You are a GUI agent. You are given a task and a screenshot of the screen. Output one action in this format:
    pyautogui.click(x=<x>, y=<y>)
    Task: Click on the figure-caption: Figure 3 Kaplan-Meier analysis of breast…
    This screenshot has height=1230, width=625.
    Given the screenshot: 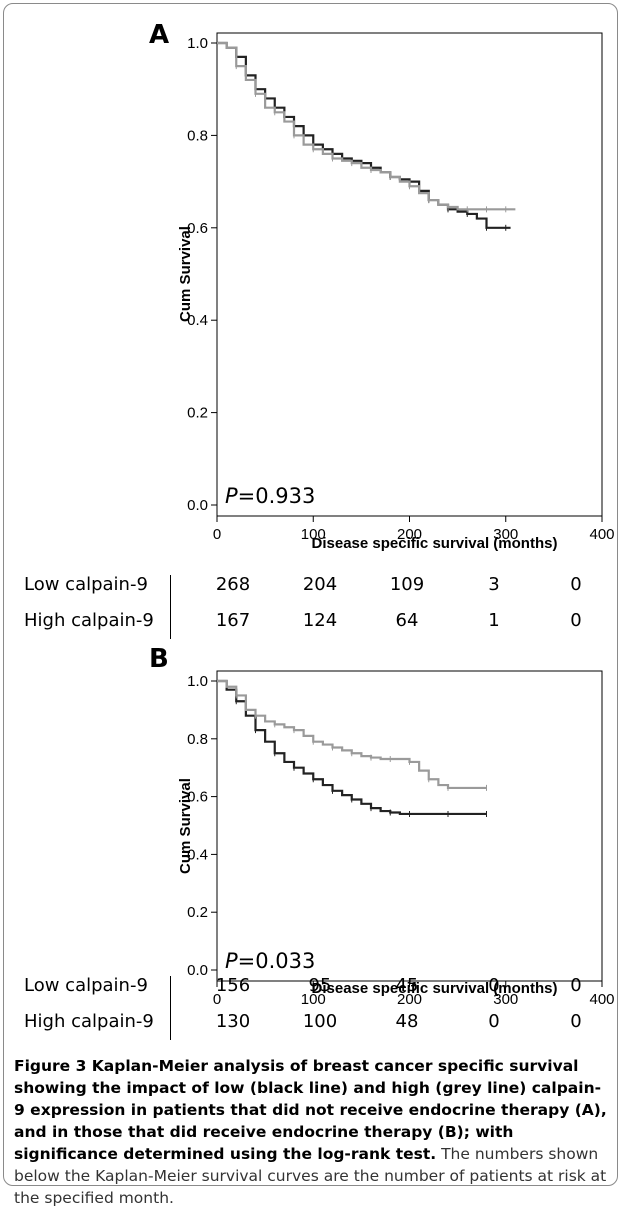 What is the action you would take?
    pyautogui.click(x=312, y=1132)
    